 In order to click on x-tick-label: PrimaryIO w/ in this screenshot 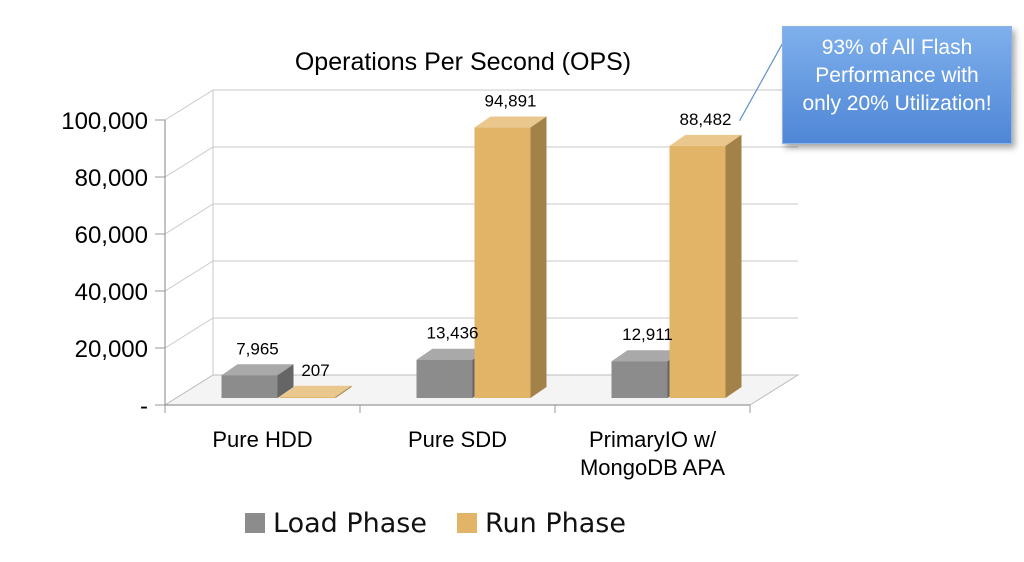, I will do `click(653, 439)`.